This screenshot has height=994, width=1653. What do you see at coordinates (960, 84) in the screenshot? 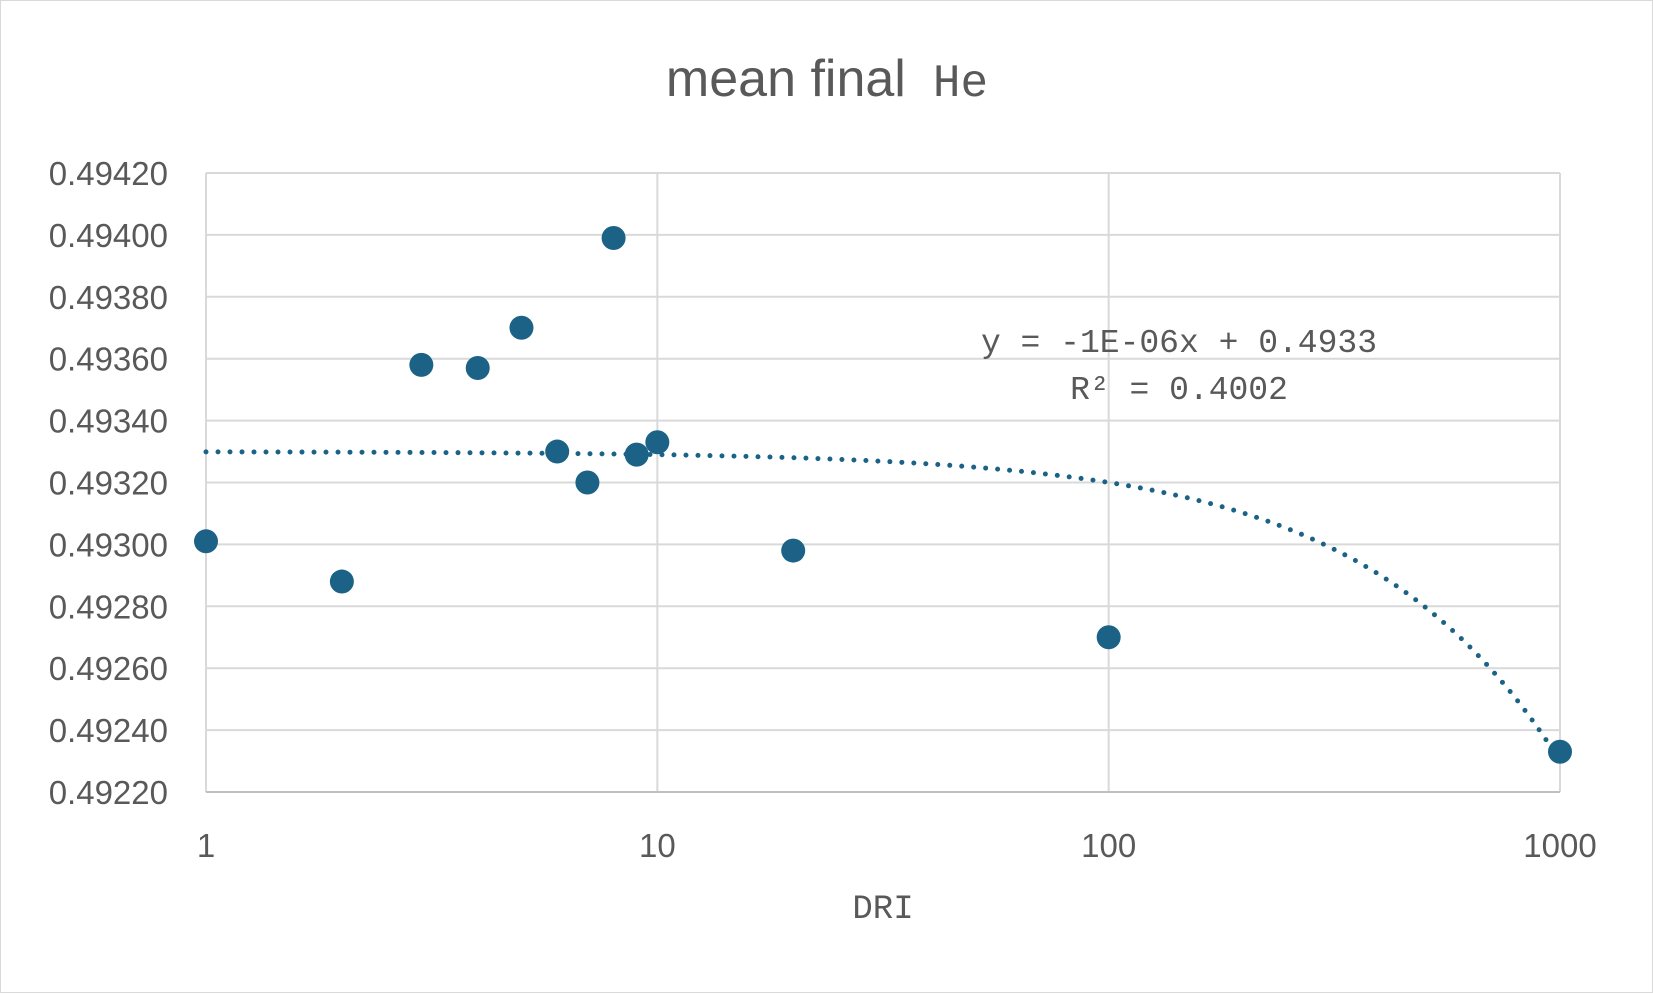
I see `chart-title-suffix: He` at bounding box center [960, 84].